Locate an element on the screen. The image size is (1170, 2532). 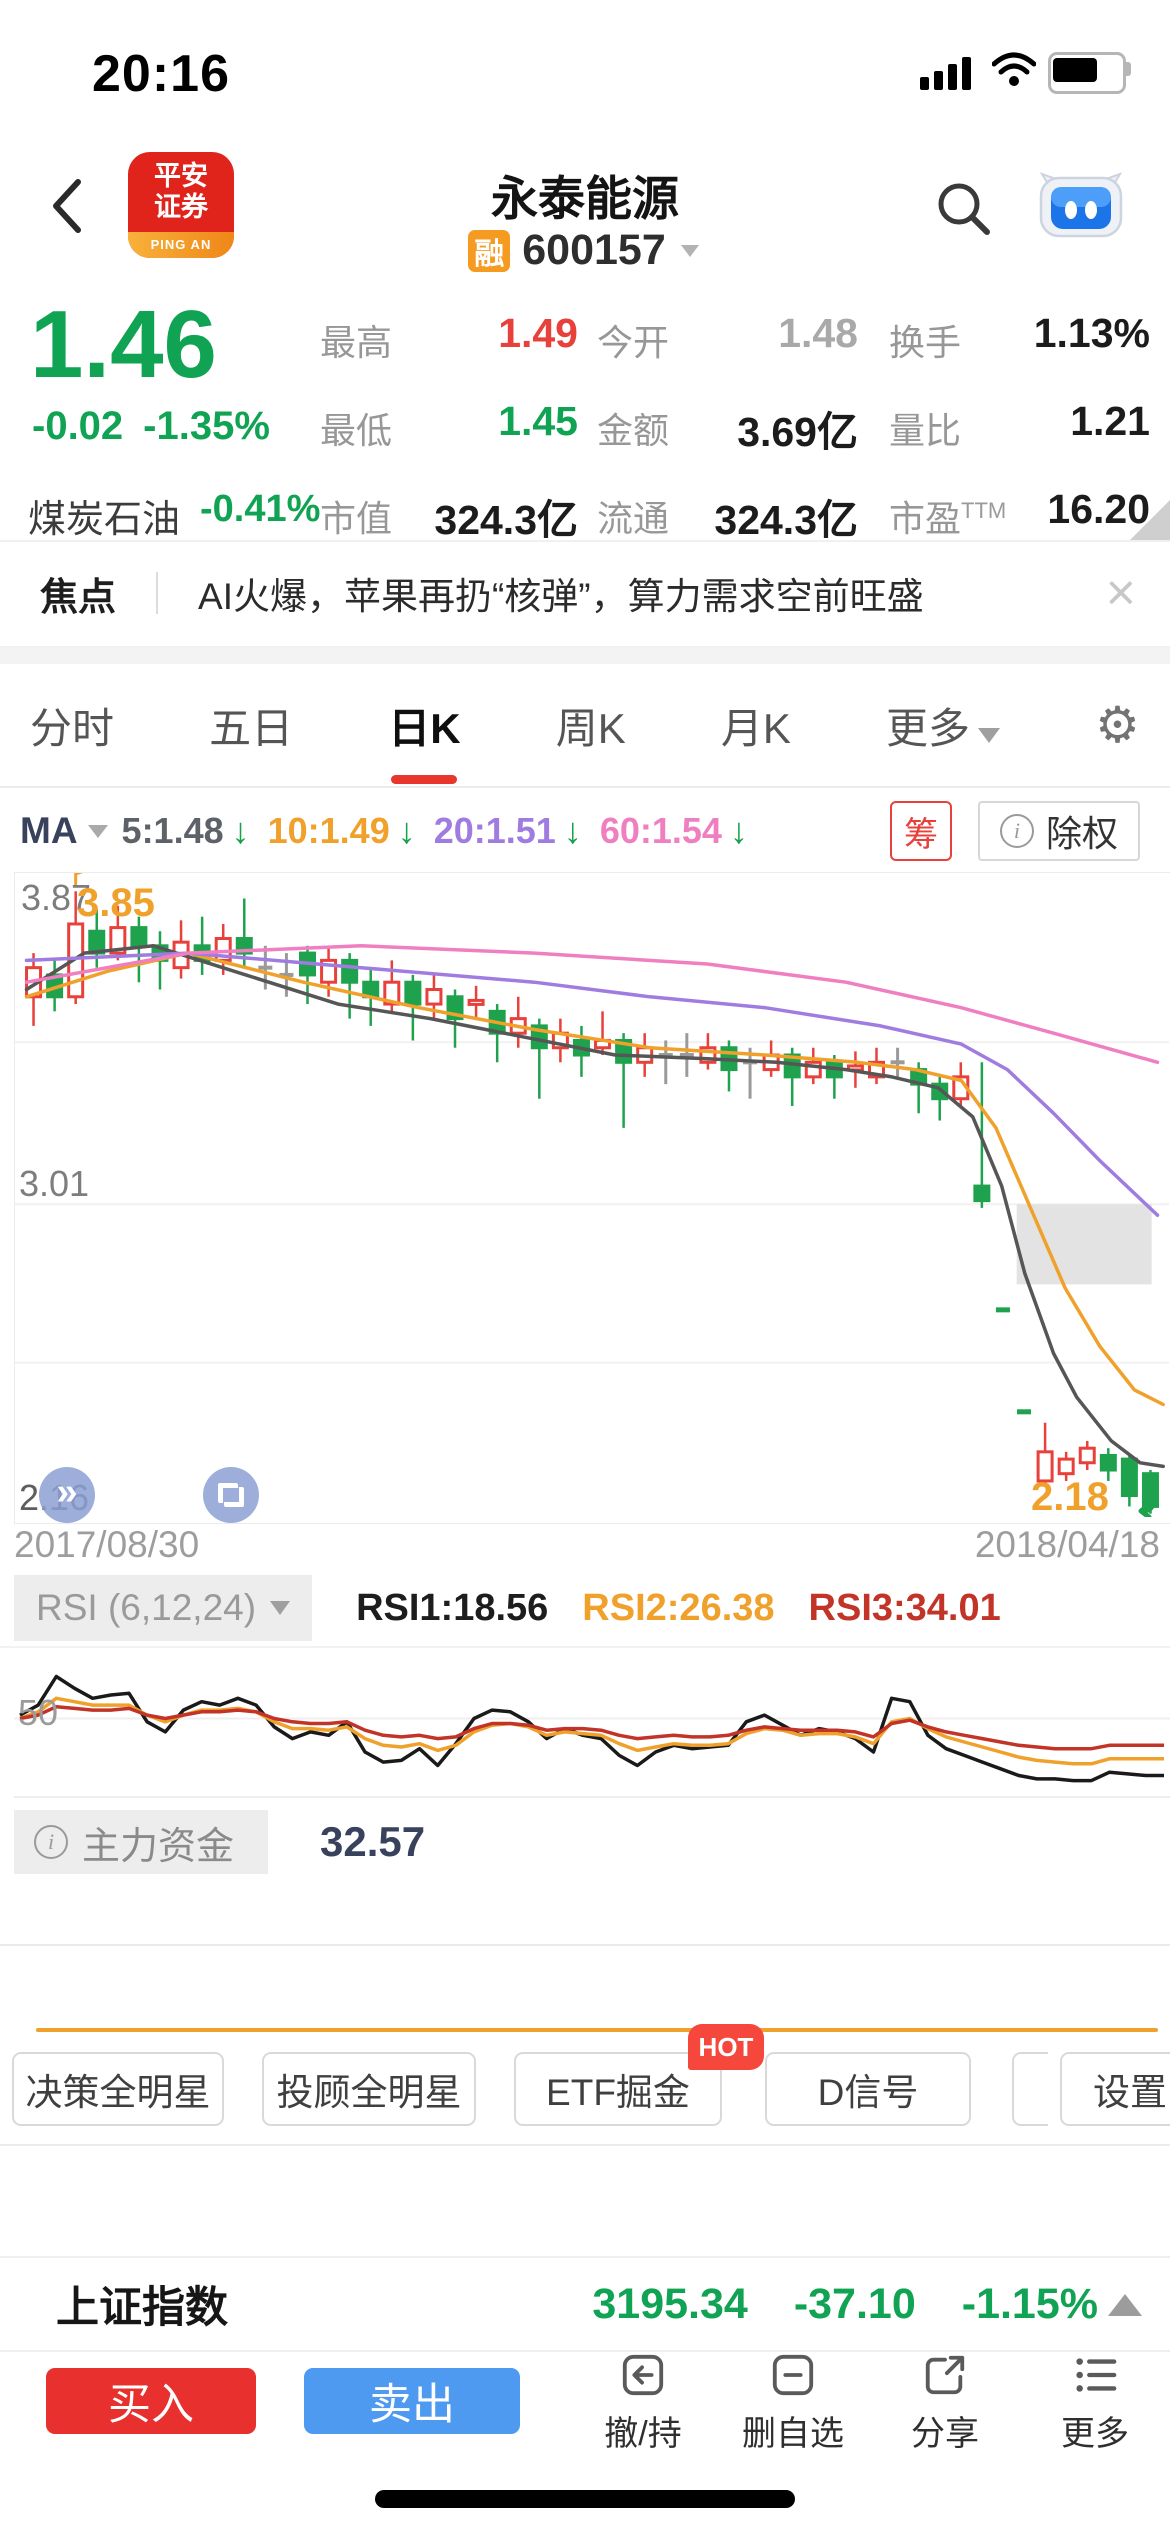
gear-icon: ⚙ is located at coordinates (1117, 725).